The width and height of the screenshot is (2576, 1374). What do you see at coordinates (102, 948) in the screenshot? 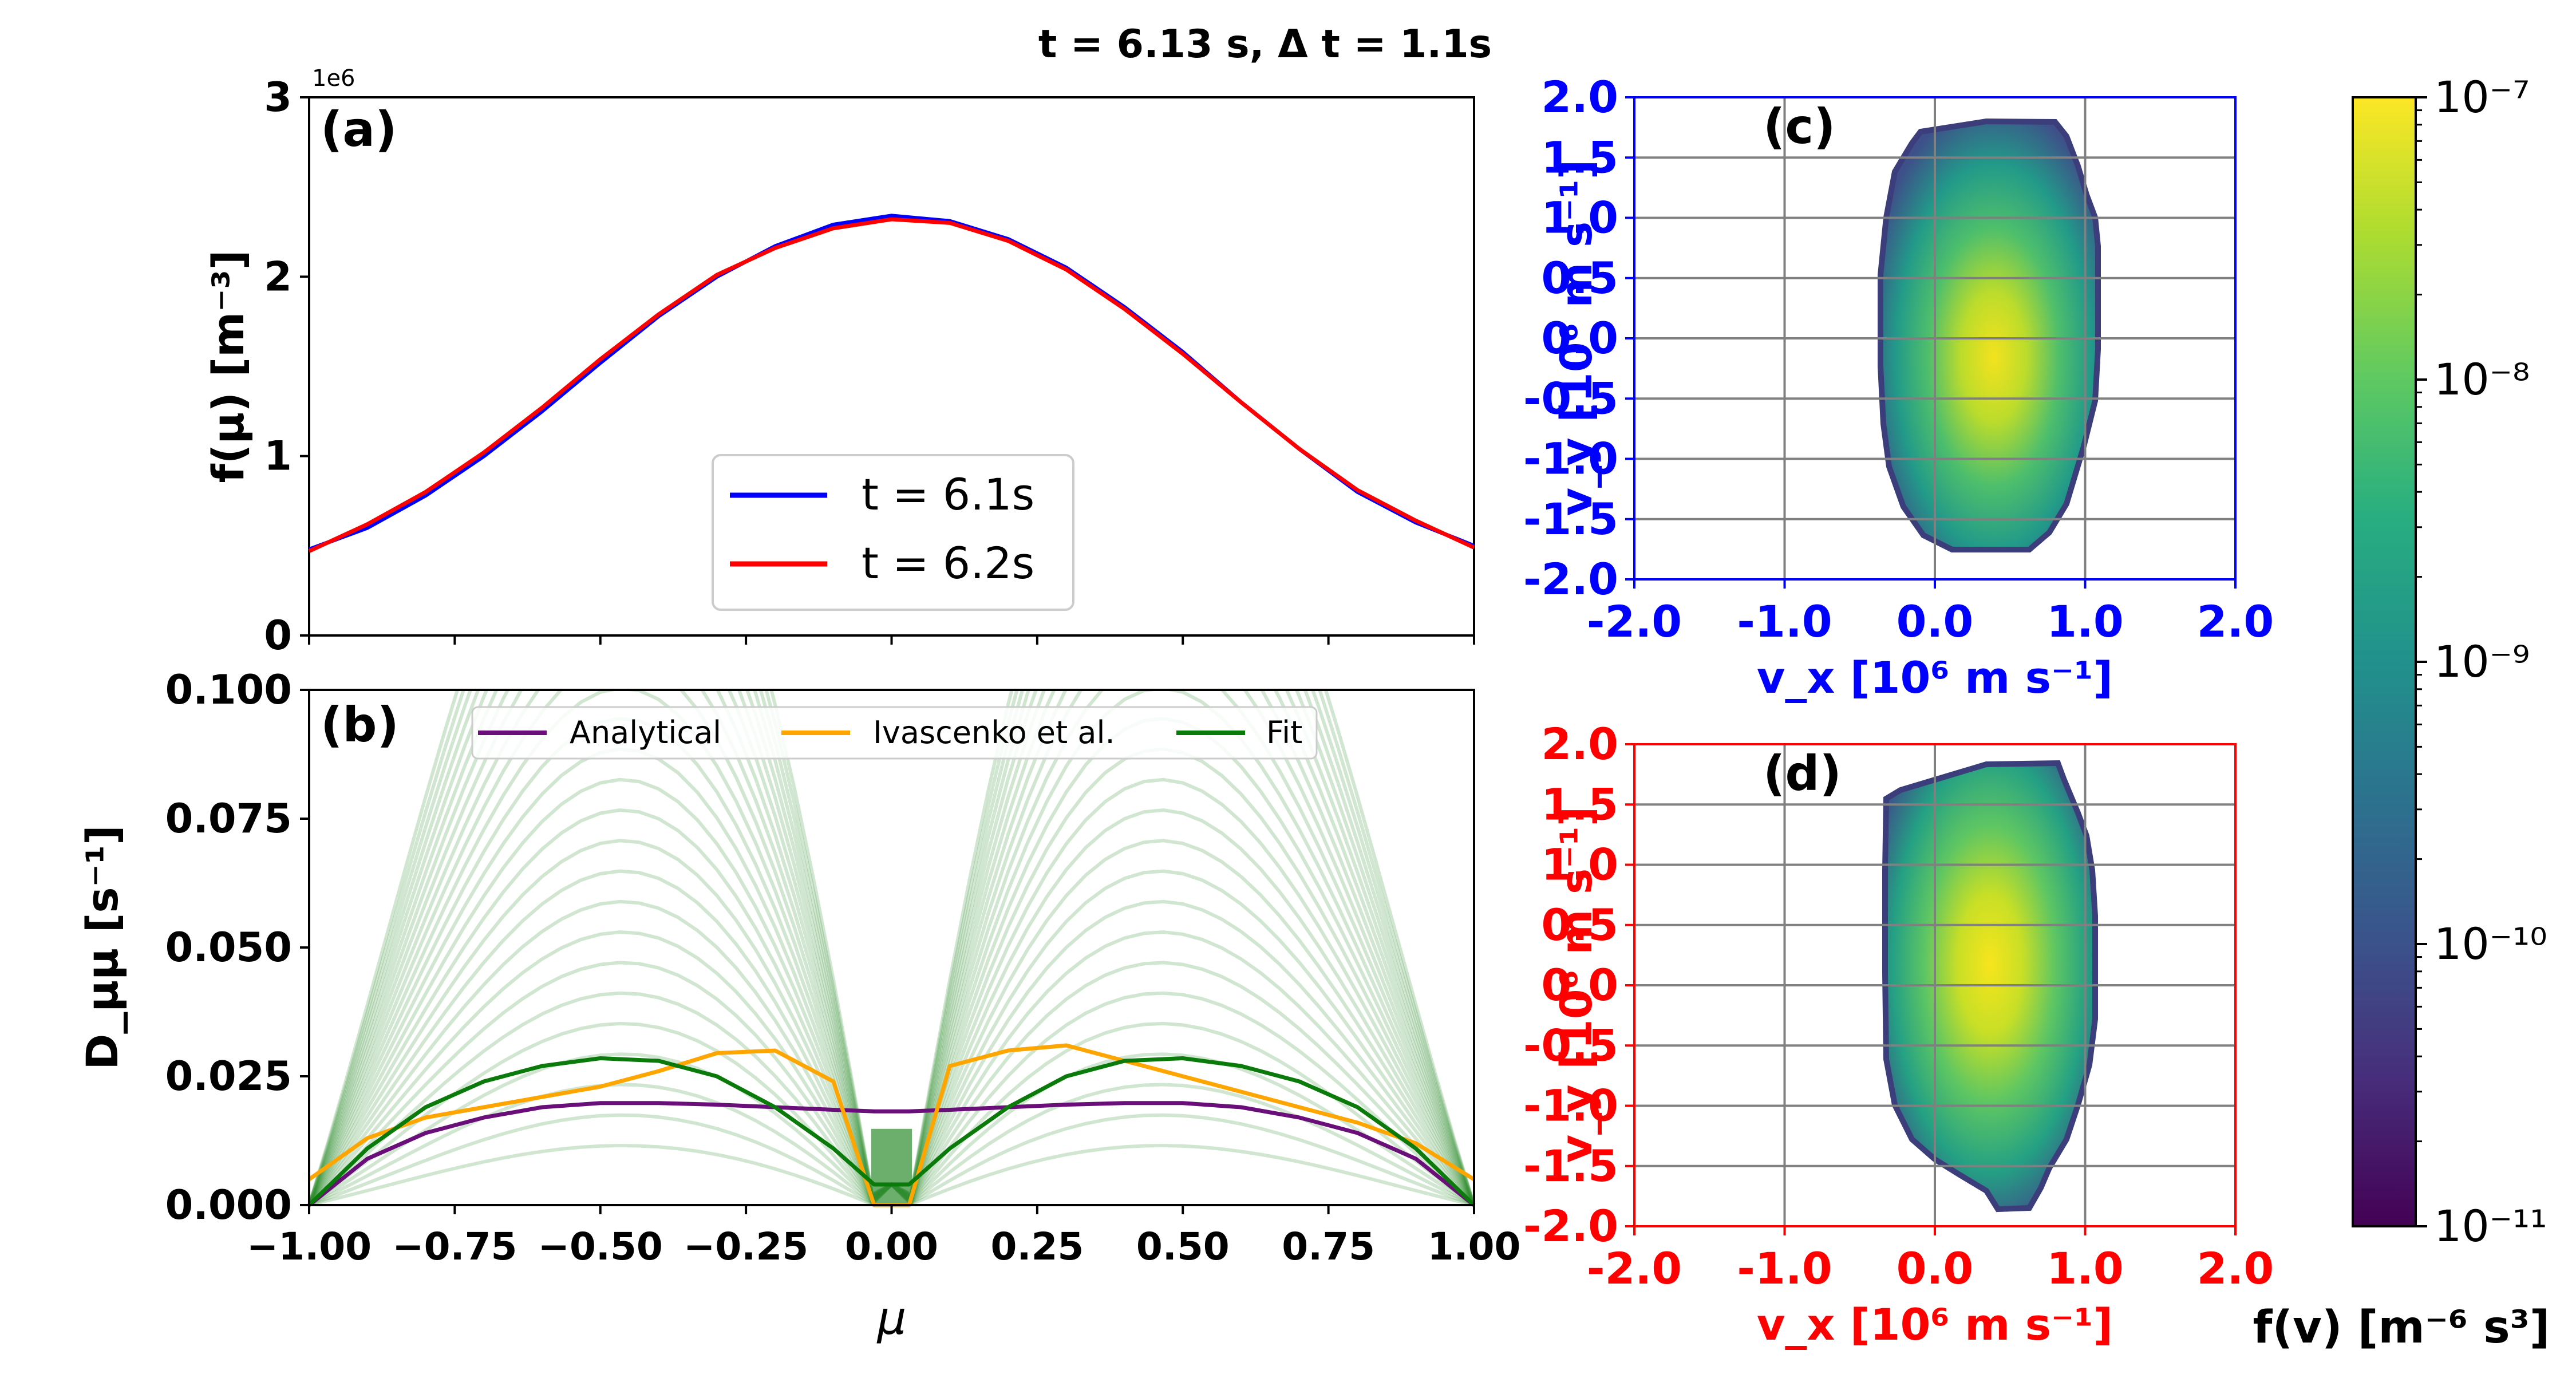
I see `panel-b-ylabel: D_μμ [s⁻¹]` at bounding box center [102, 948].